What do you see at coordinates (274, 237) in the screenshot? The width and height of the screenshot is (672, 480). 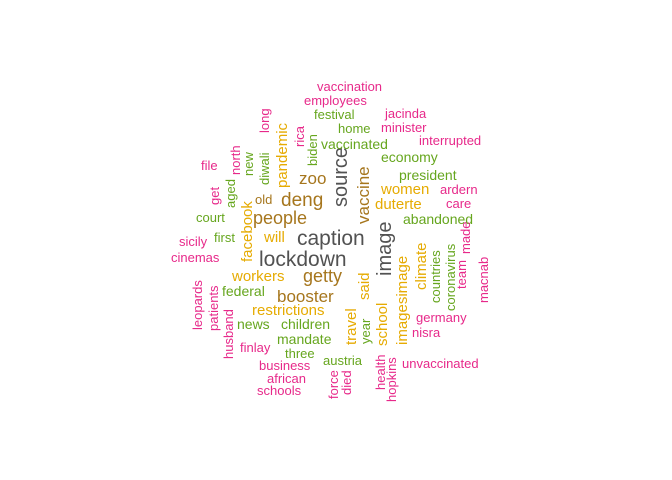 I see `word-will: will` at bounding box center [274, 237].